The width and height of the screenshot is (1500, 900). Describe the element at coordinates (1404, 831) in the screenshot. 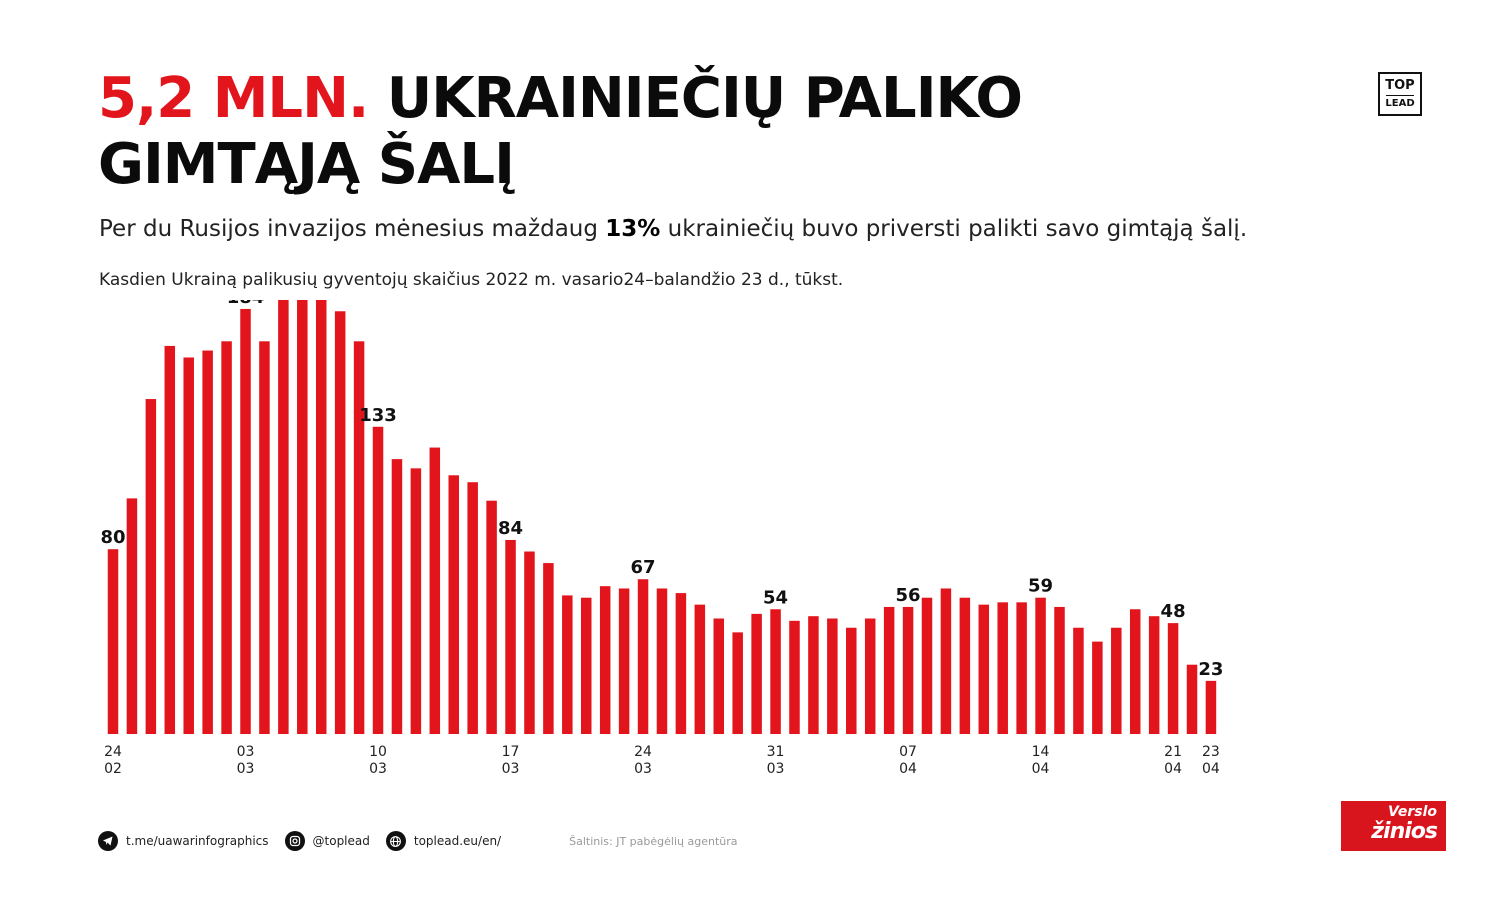

I see `verslo-zinios-line2: žinios` at that location.